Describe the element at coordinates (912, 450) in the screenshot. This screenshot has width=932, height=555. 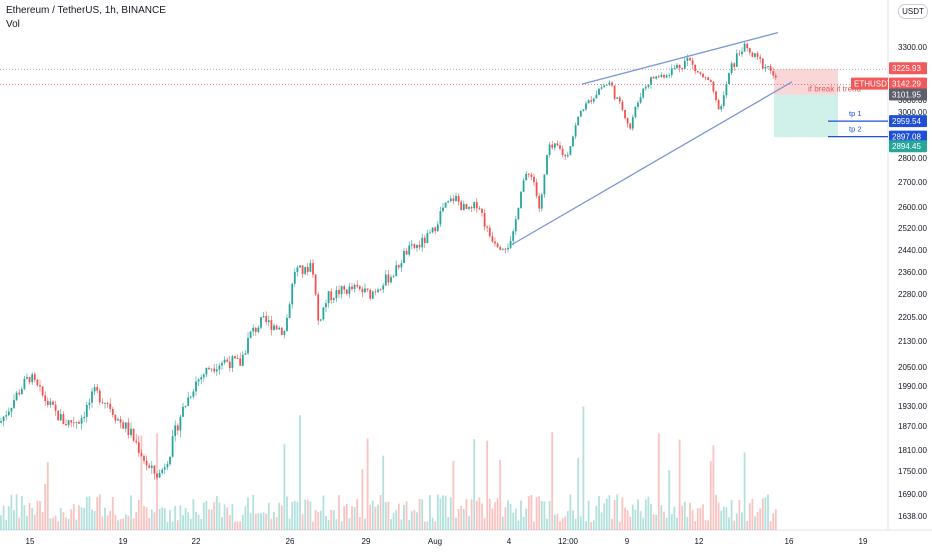
I see `y-tick-label: 1810.00` at that location.